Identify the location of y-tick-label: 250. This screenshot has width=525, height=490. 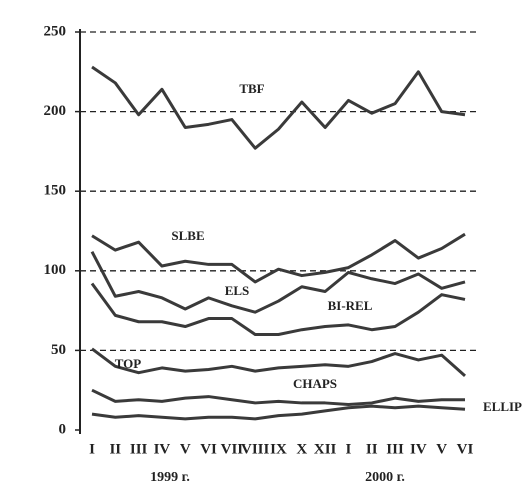
(55, 31).